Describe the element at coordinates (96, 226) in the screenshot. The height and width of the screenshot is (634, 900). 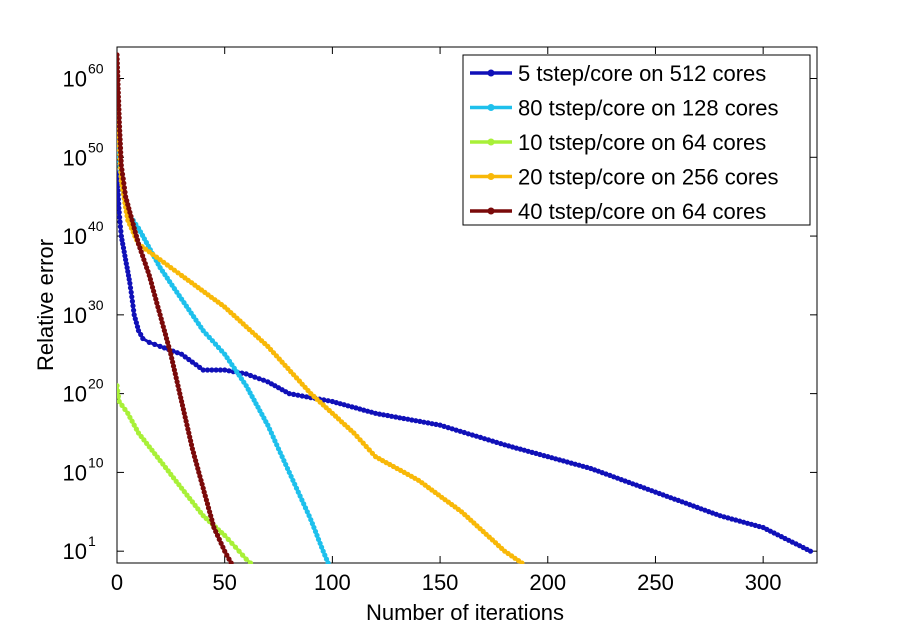
I see `y-tick-exponent: 40` at that location.